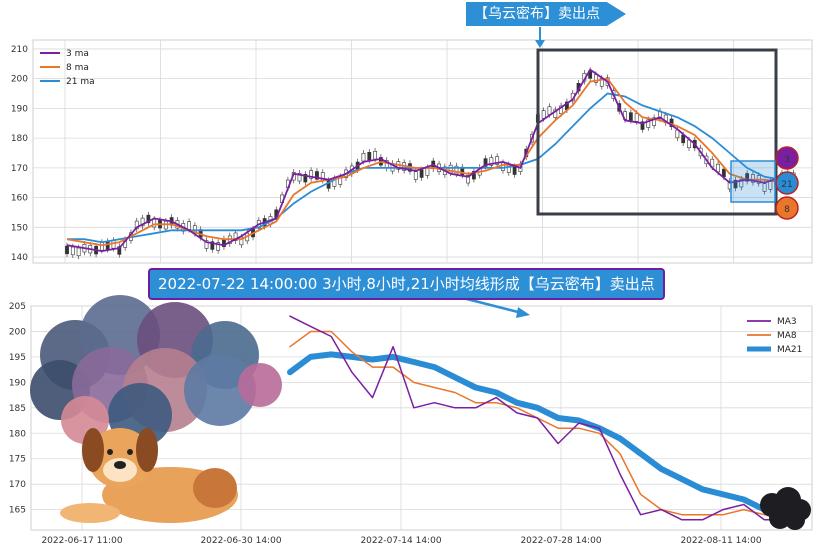 The width and height of the screenshot is (819, 553). What do you see at coordinates (787, 322) in the screenshot?
I see `bottom-legend-label: MA3` at bounding box center [787, 322].